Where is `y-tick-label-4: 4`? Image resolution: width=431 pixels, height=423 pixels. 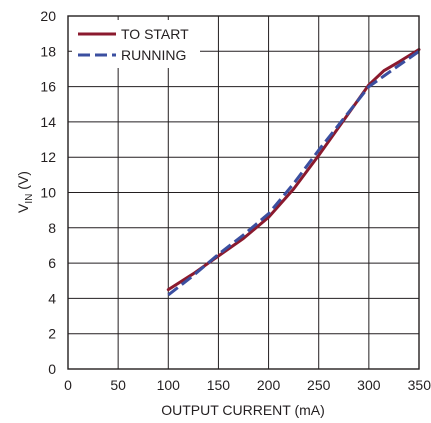
y-tick-label-4: 4 is located at coordinates (52, 298).